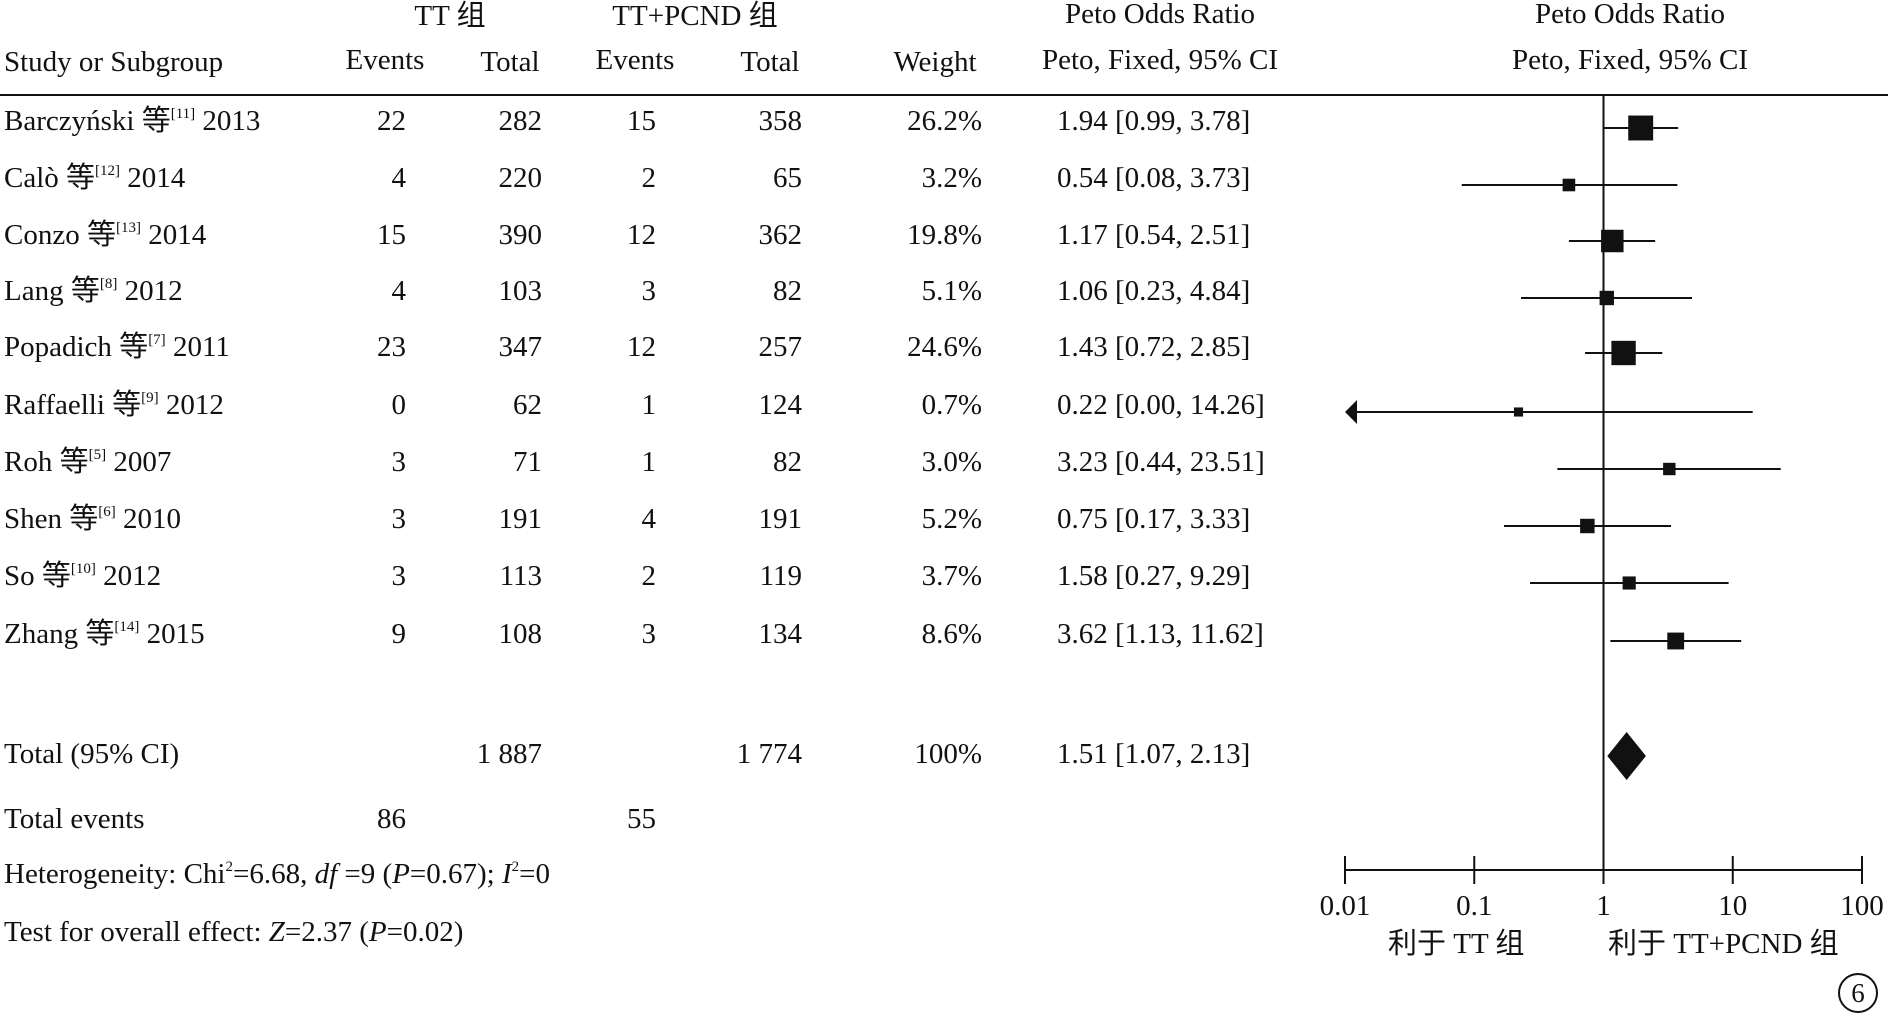  Describe the element at coordinates (197, 347) in the screenshot. I see `study-year: 2011` at that location.